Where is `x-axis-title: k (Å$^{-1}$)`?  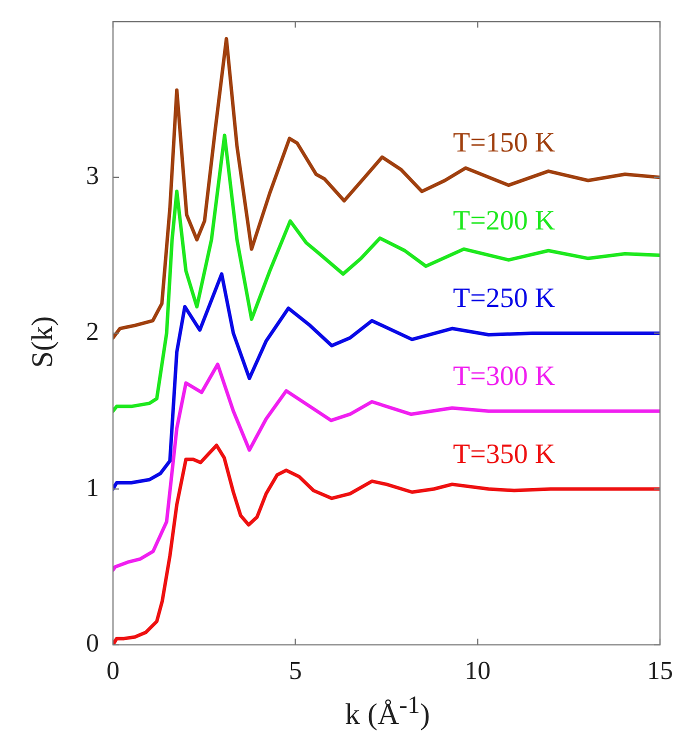 x-axis-title: k (Å$^{-1}$) is located at coordinates (387, 712).